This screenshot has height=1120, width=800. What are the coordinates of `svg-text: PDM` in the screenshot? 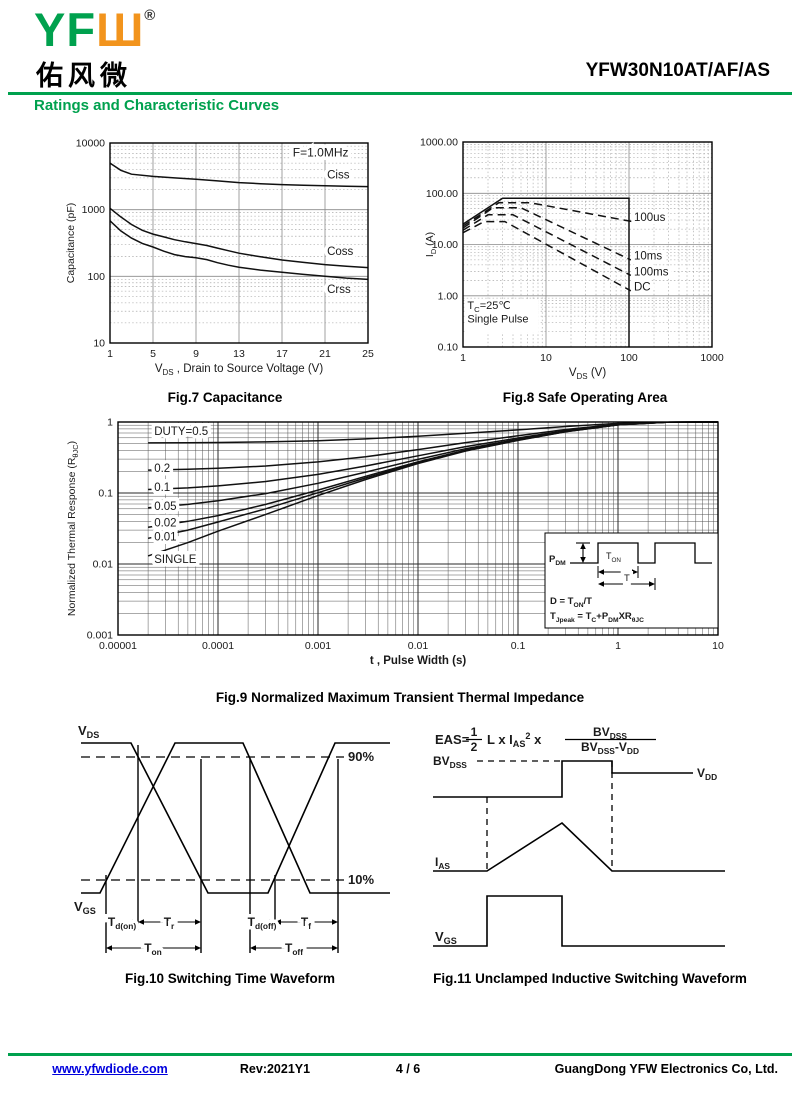 It's located at (557, 560).